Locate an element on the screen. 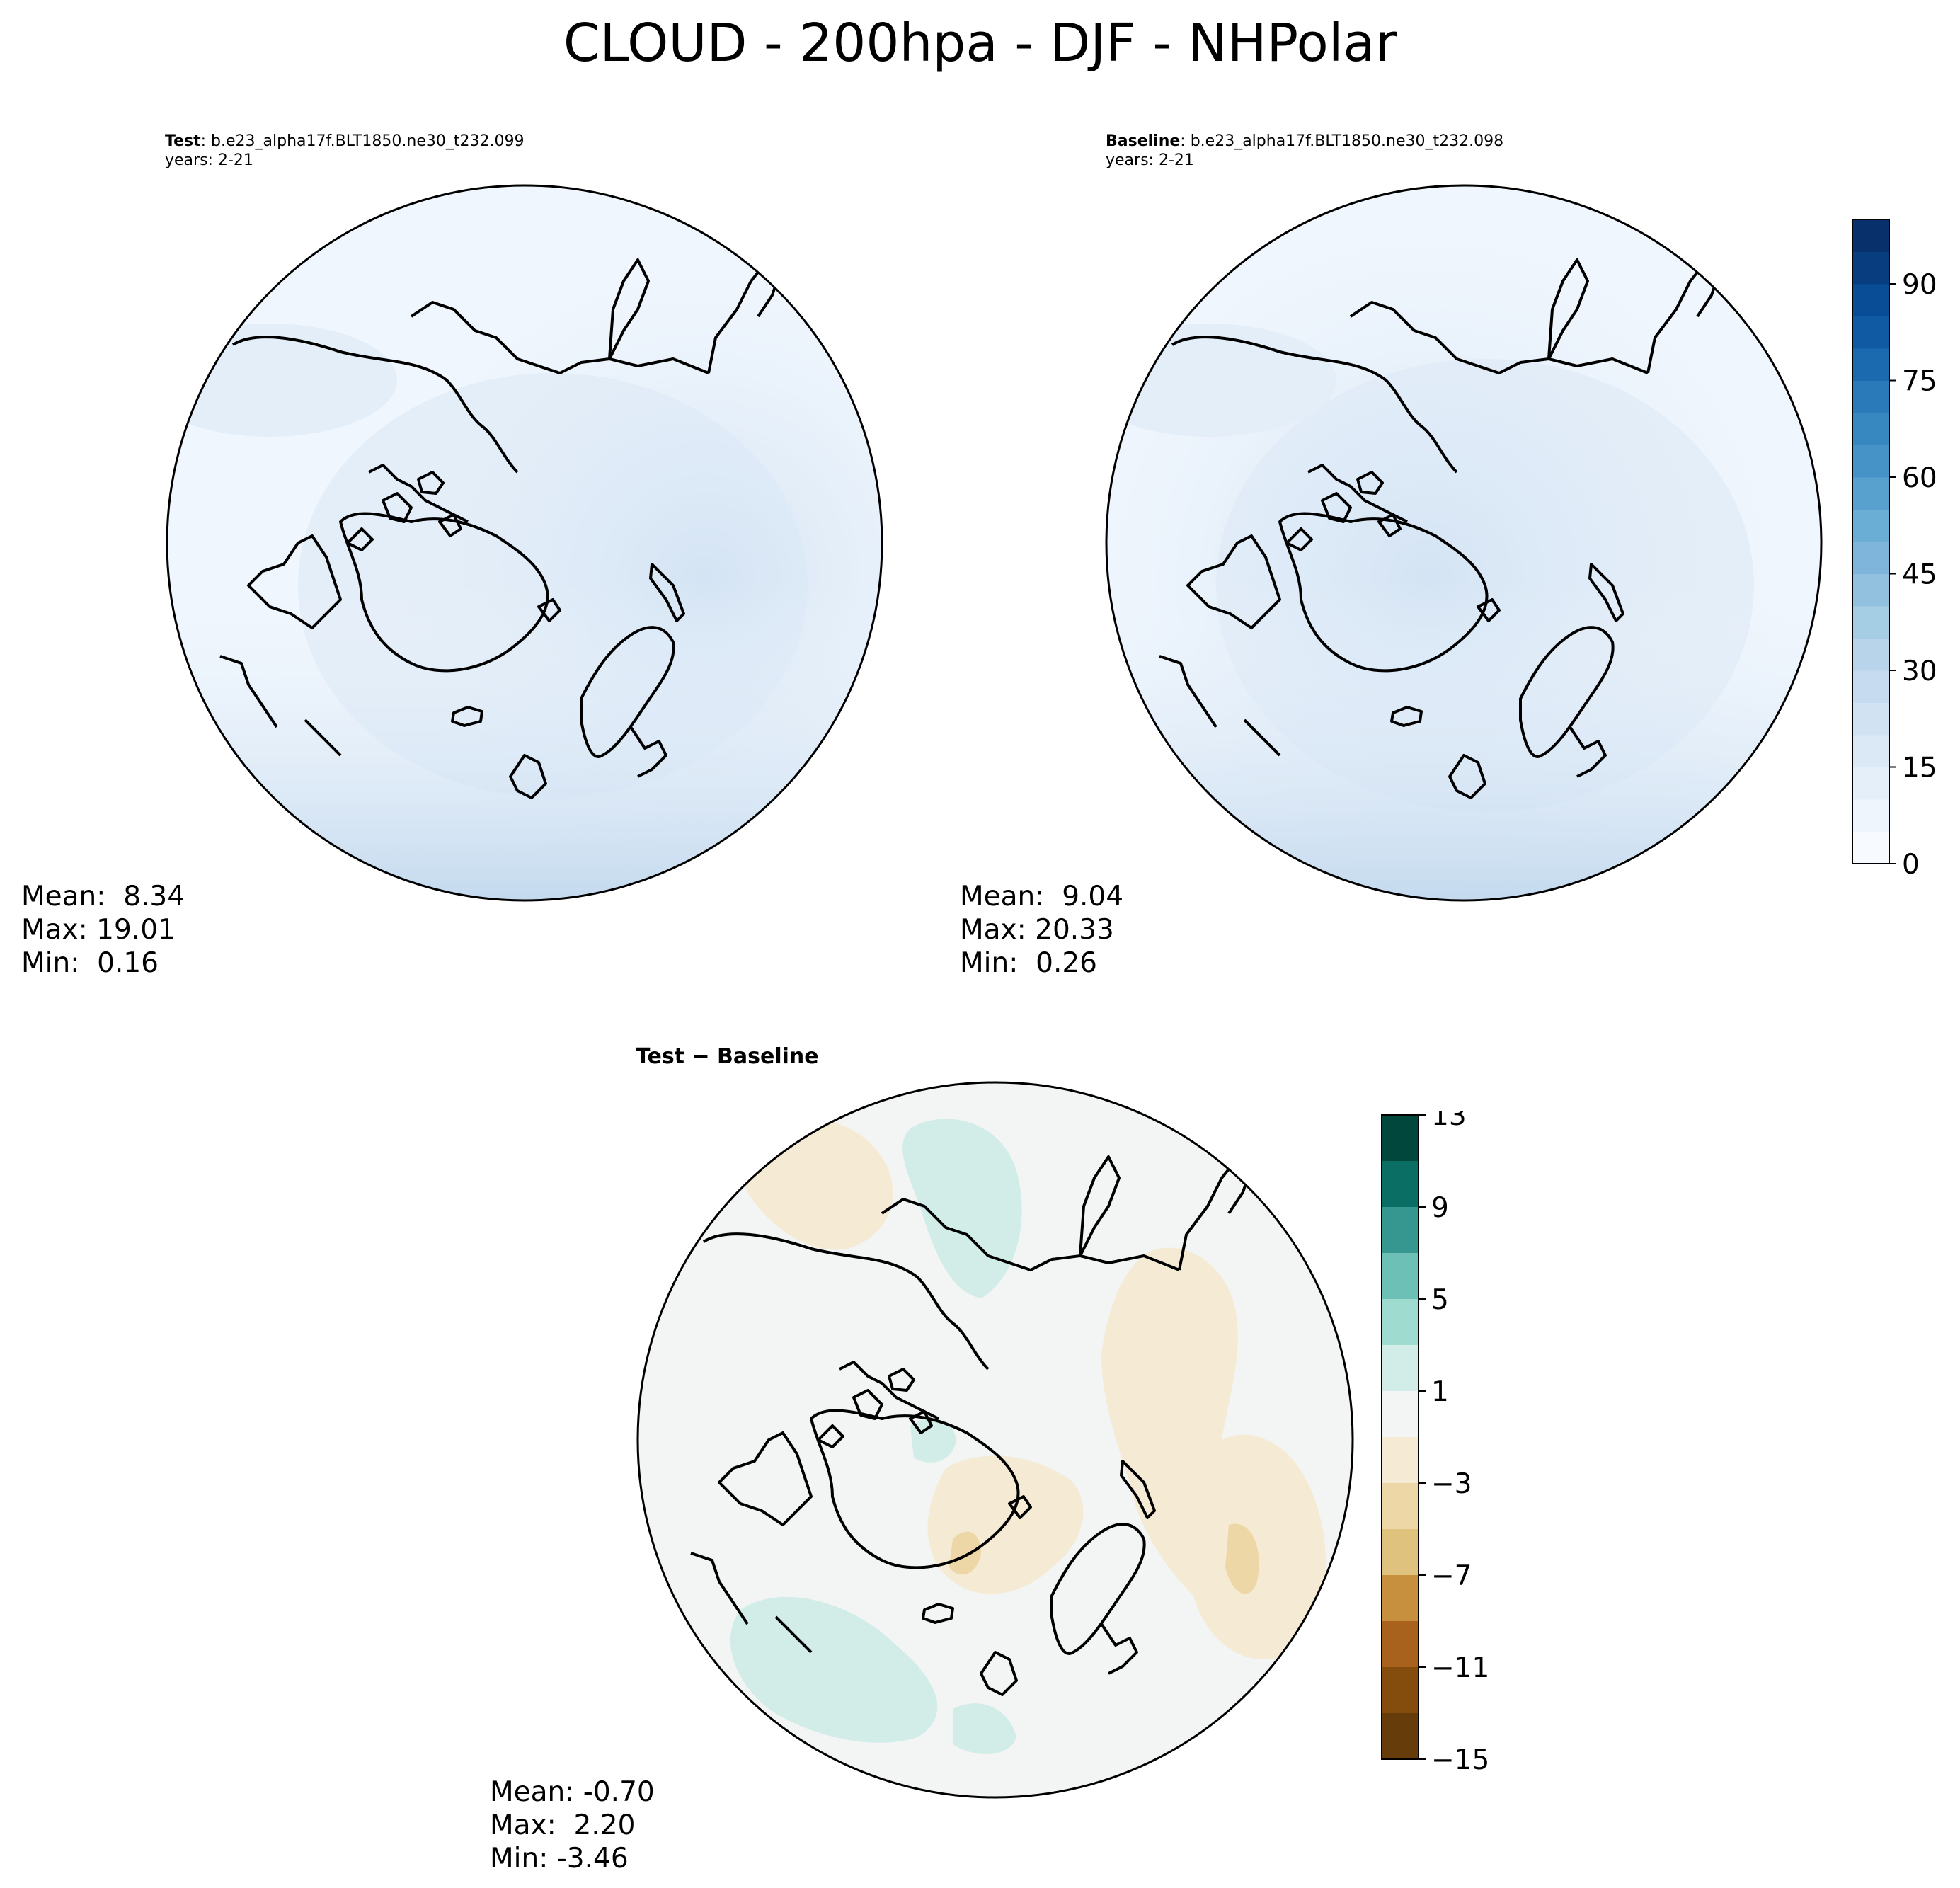 This screenshot has width=1960, height=1888. baseline-map is located at coordinates (1464, 543).